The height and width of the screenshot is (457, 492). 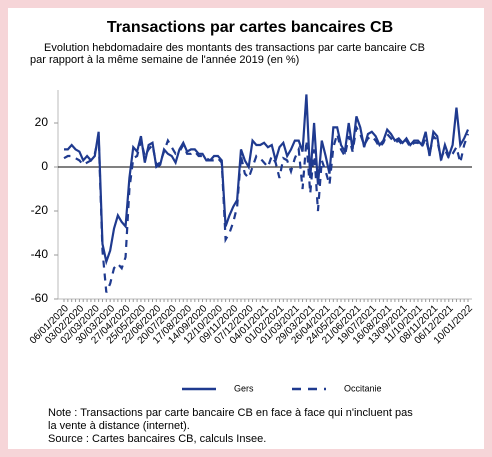 I want to click on y-tick-label: -60, so click(x=40, y=298).